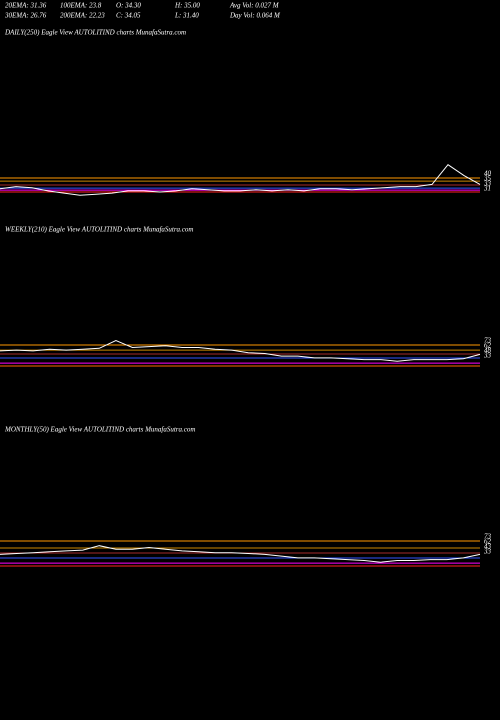 The width and height of the screenshot is (500, 720). I want to click on header-stat: L: 31.40, so click(186, 16).